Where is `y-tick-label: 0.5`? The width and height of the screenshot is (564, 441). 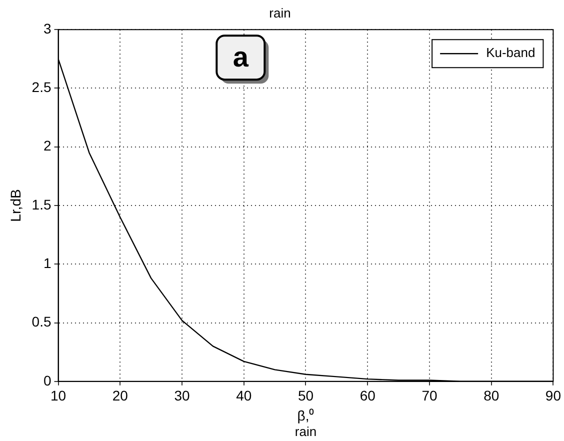 y-tick-label: 0.5 is located at coordinates (42, 322).